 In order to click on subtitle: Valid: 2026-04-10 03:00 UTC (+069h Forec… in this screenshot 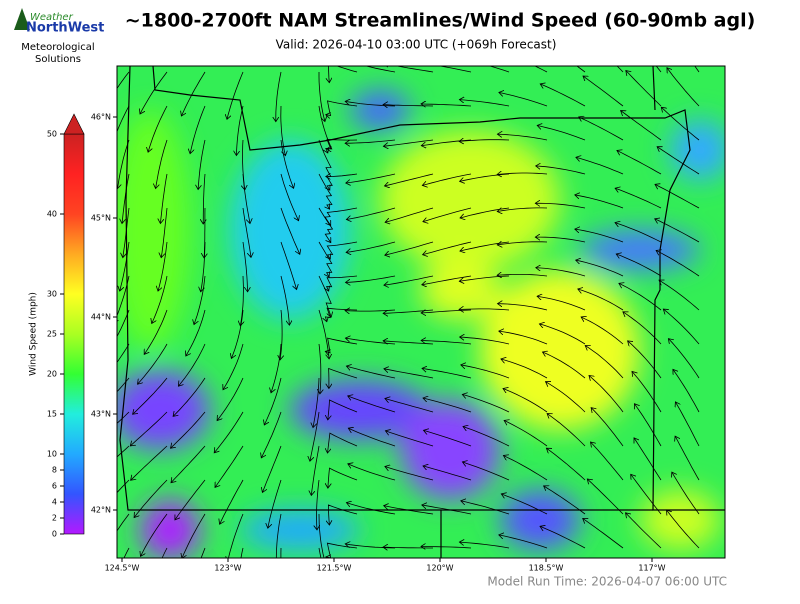, I will do `click(416, 45)`.